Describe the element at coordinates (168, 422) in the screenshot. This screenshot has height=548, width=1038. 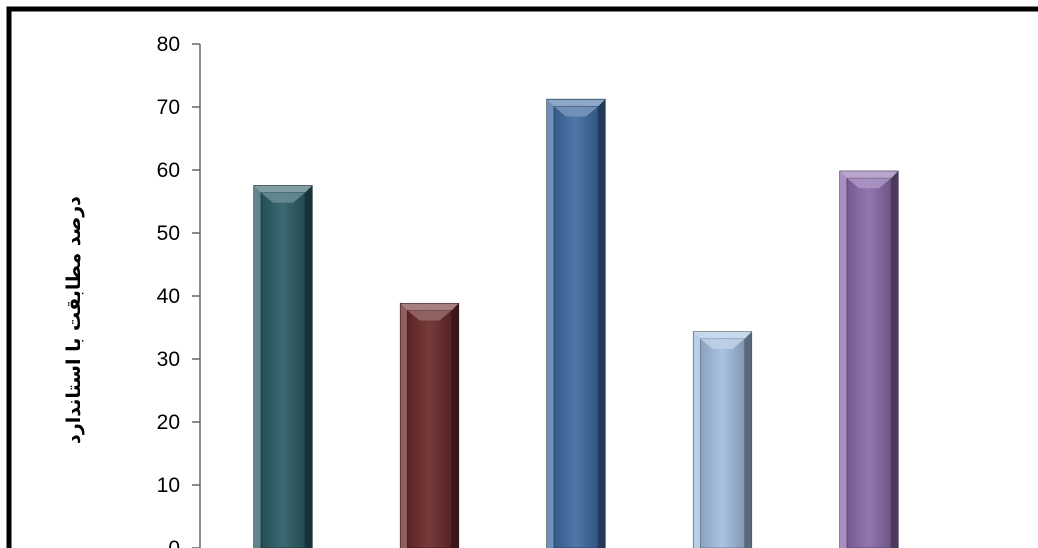
I see `y-tick-label: 20` at that location.